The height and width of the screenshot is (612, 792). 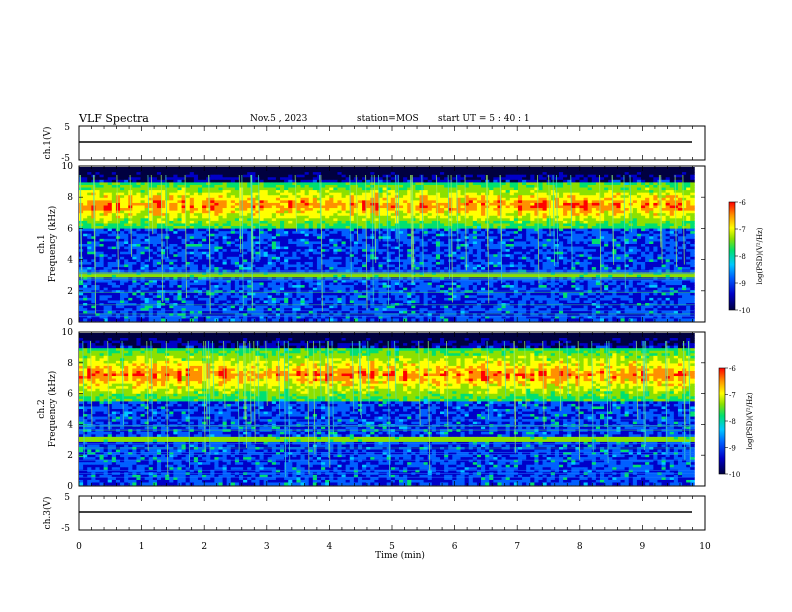 I want to click on x-axis-tick-labels: 0 1 2 3 4 5 6 7 8 9 10, so click(x=393, y=547).